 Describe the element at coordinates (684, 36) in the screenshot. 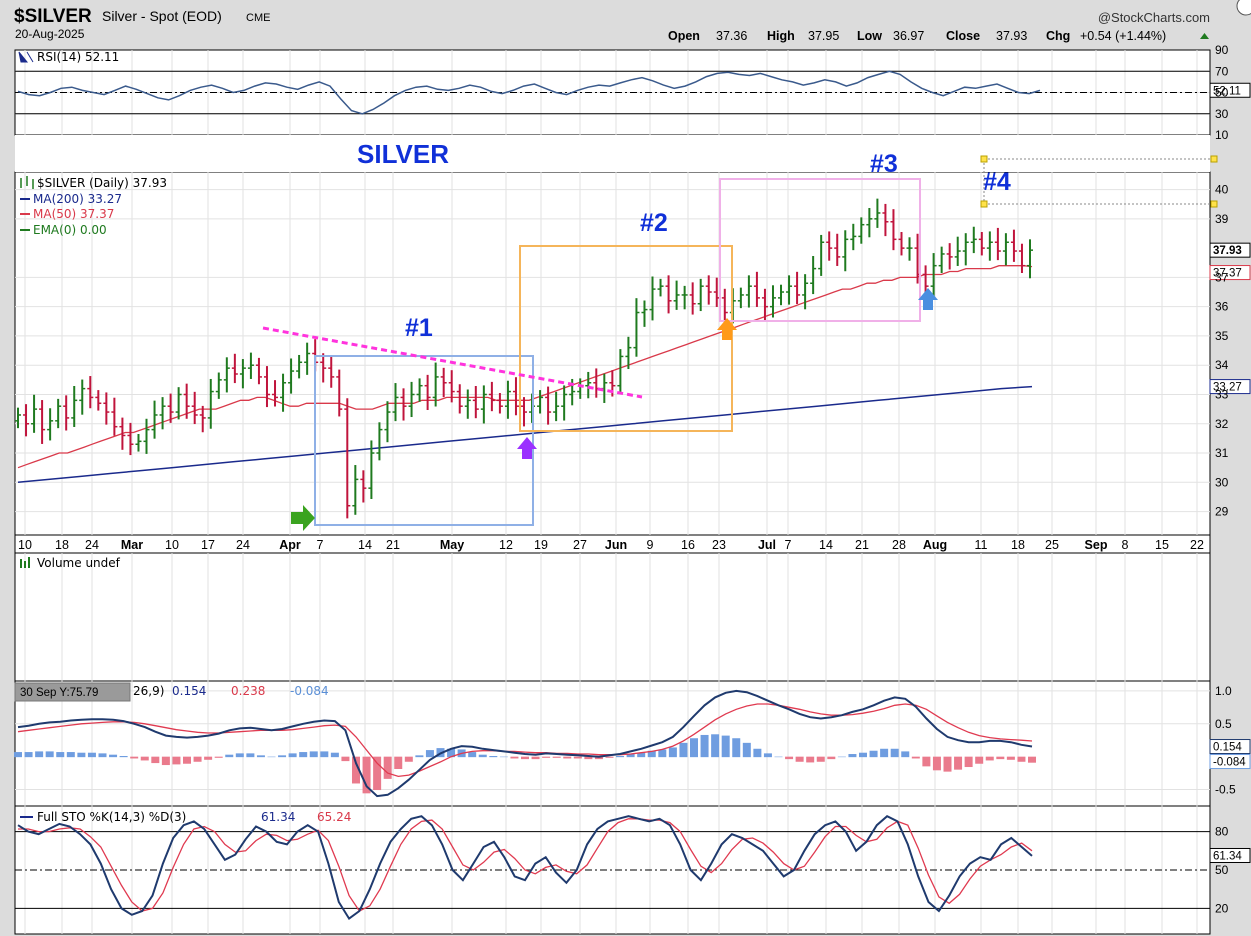

I see `open-label: Open` at that location.